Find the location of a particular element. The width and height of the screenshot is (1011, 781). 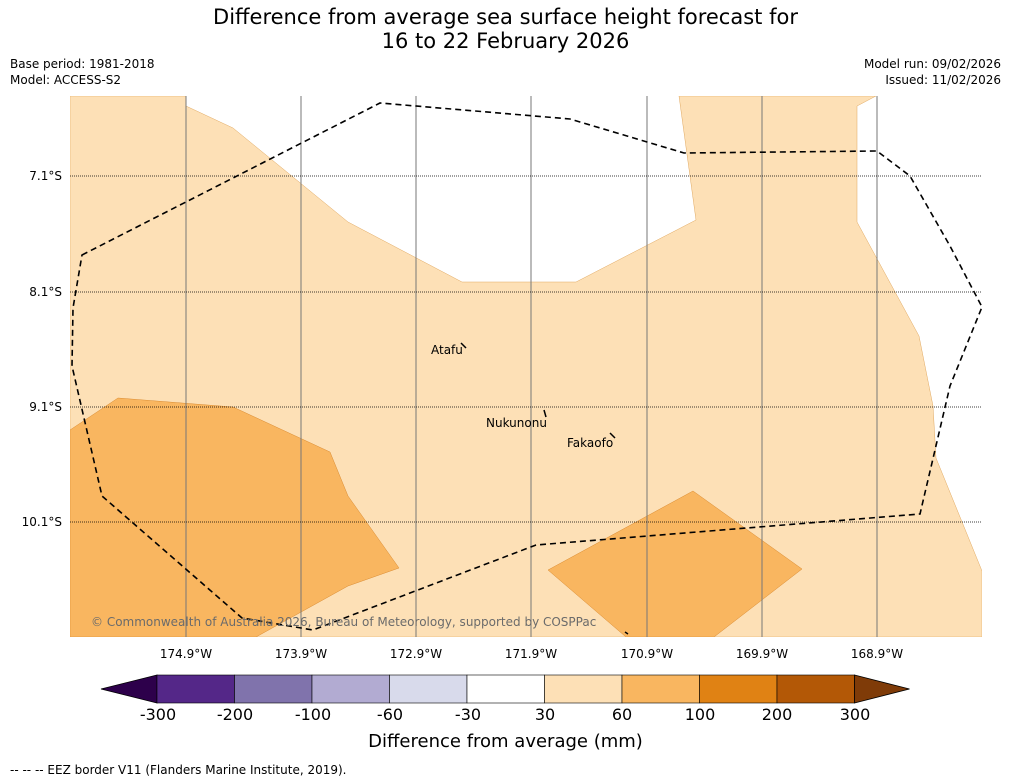

island-speck is located at coordinates (626, 633).